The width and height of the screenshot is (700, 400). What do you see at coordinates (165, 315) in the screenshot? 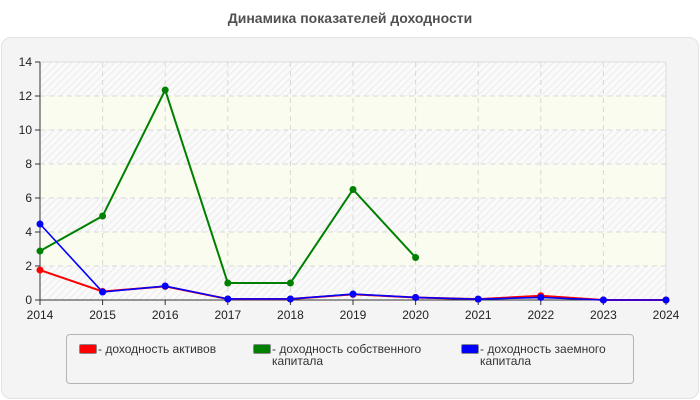
I see `svg-text: 2016` at bounding box center [165, 315].